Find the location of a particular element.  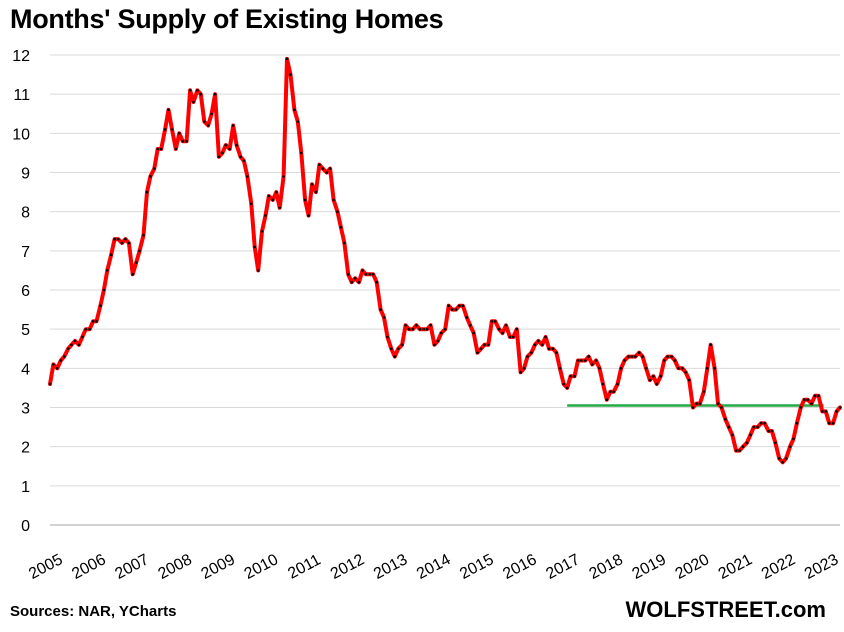

x-tick-label: 2022 is located at coordinates (778, 567).